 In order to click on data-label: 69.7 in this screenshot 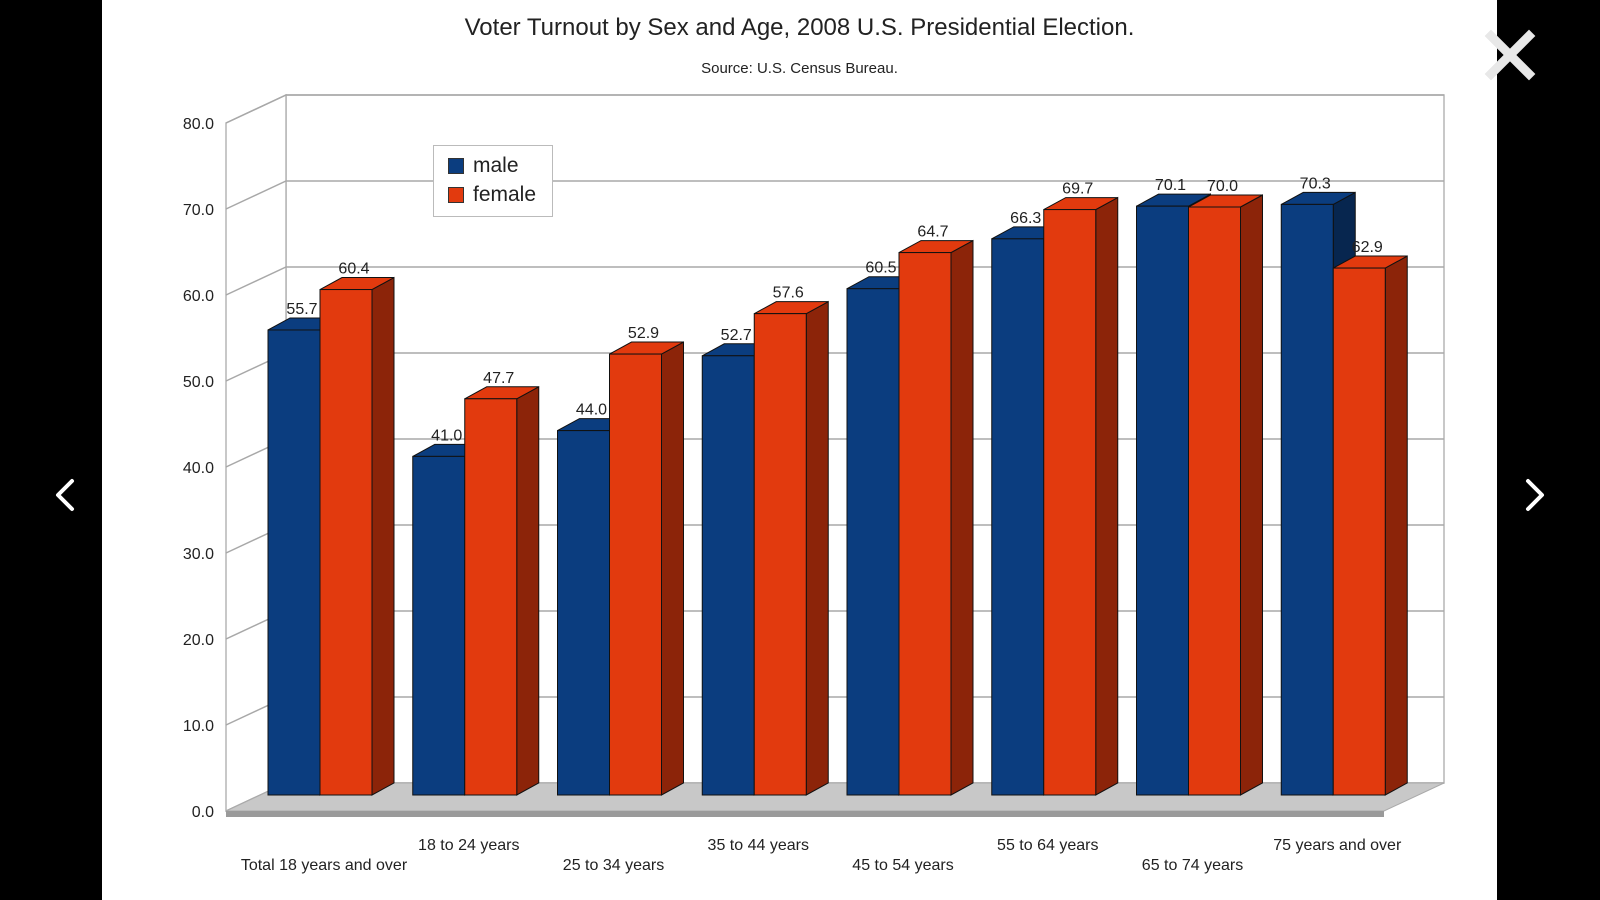, I will do `click(1077, 189)`.